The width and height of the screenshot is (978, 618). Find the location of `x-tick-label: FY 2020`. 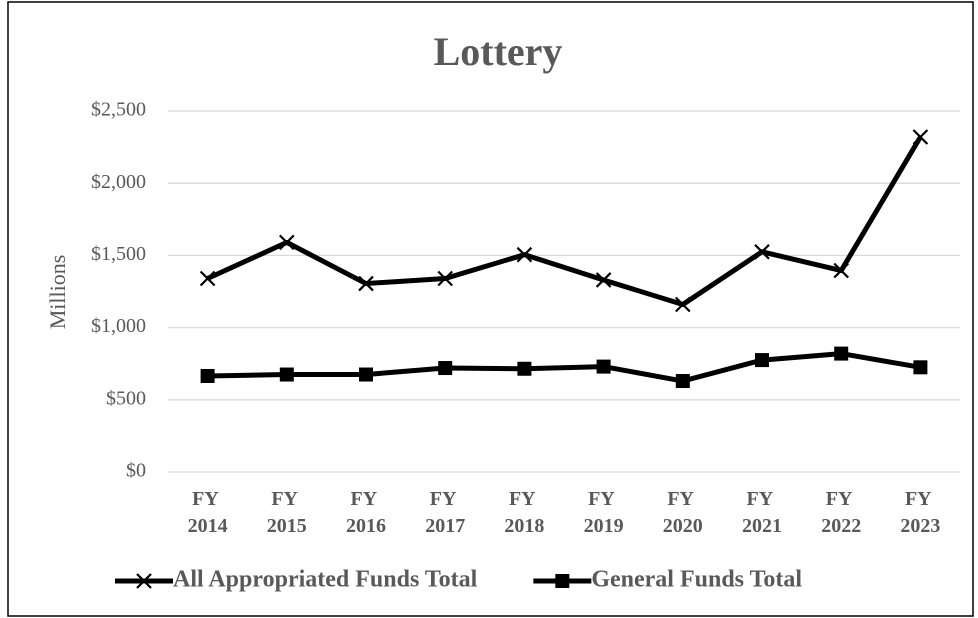

x-tick-label: FY 2020 is located at coordinates (683, 512).